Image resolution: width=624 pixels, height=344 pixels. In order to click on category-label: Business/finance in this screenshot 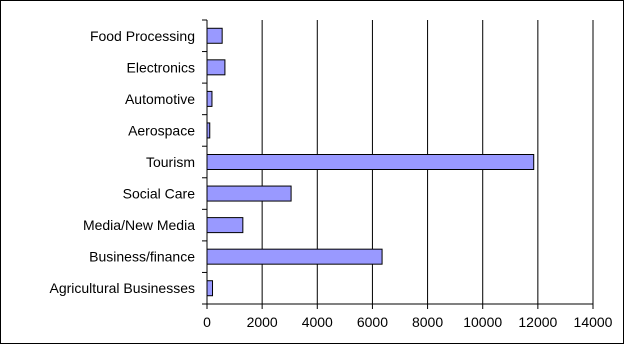, I will do `click(142, 257)`.